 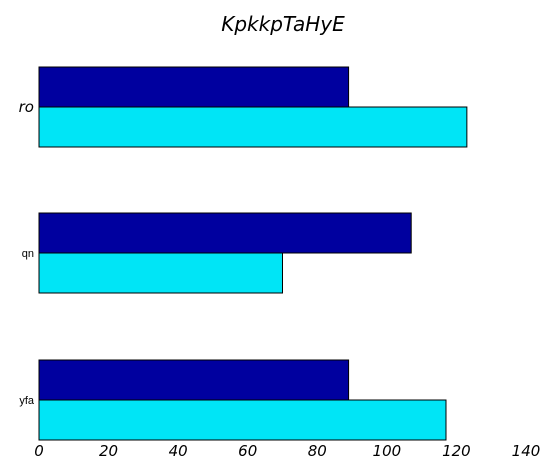 I want to click on x-tick-labels: 0 20 40 60 80 100 120 140, so click(x=287, y=451).